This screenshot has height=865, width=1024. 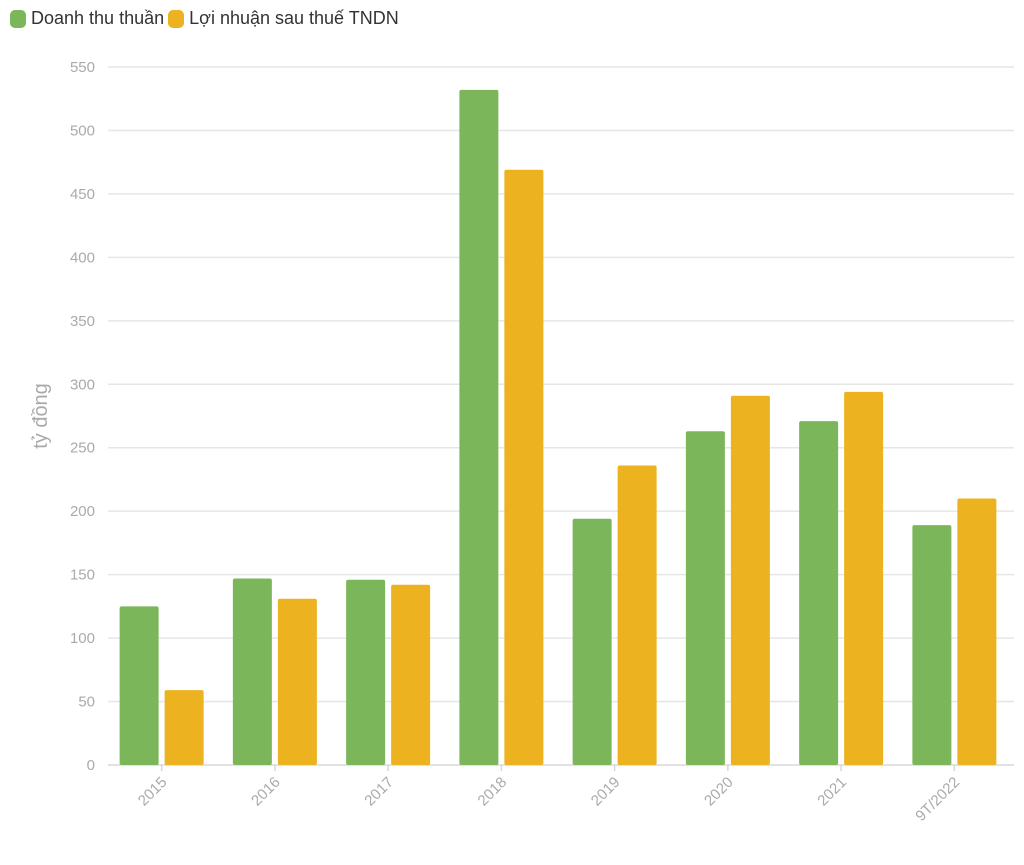 I want to click on legend-item-revenue: Doanh thu thuần, so click(x=87, y=18).